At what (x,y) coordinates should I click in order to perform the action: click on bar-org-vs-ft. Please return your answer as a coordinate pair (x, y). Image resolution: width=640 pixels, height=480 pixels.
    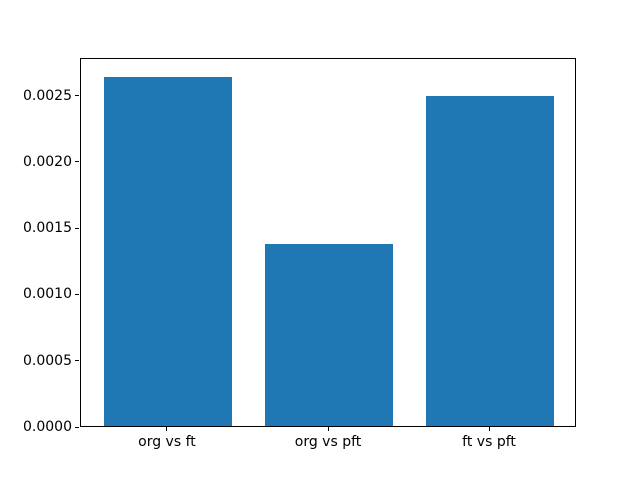
    Looking at the image, I should click on (168, 251).